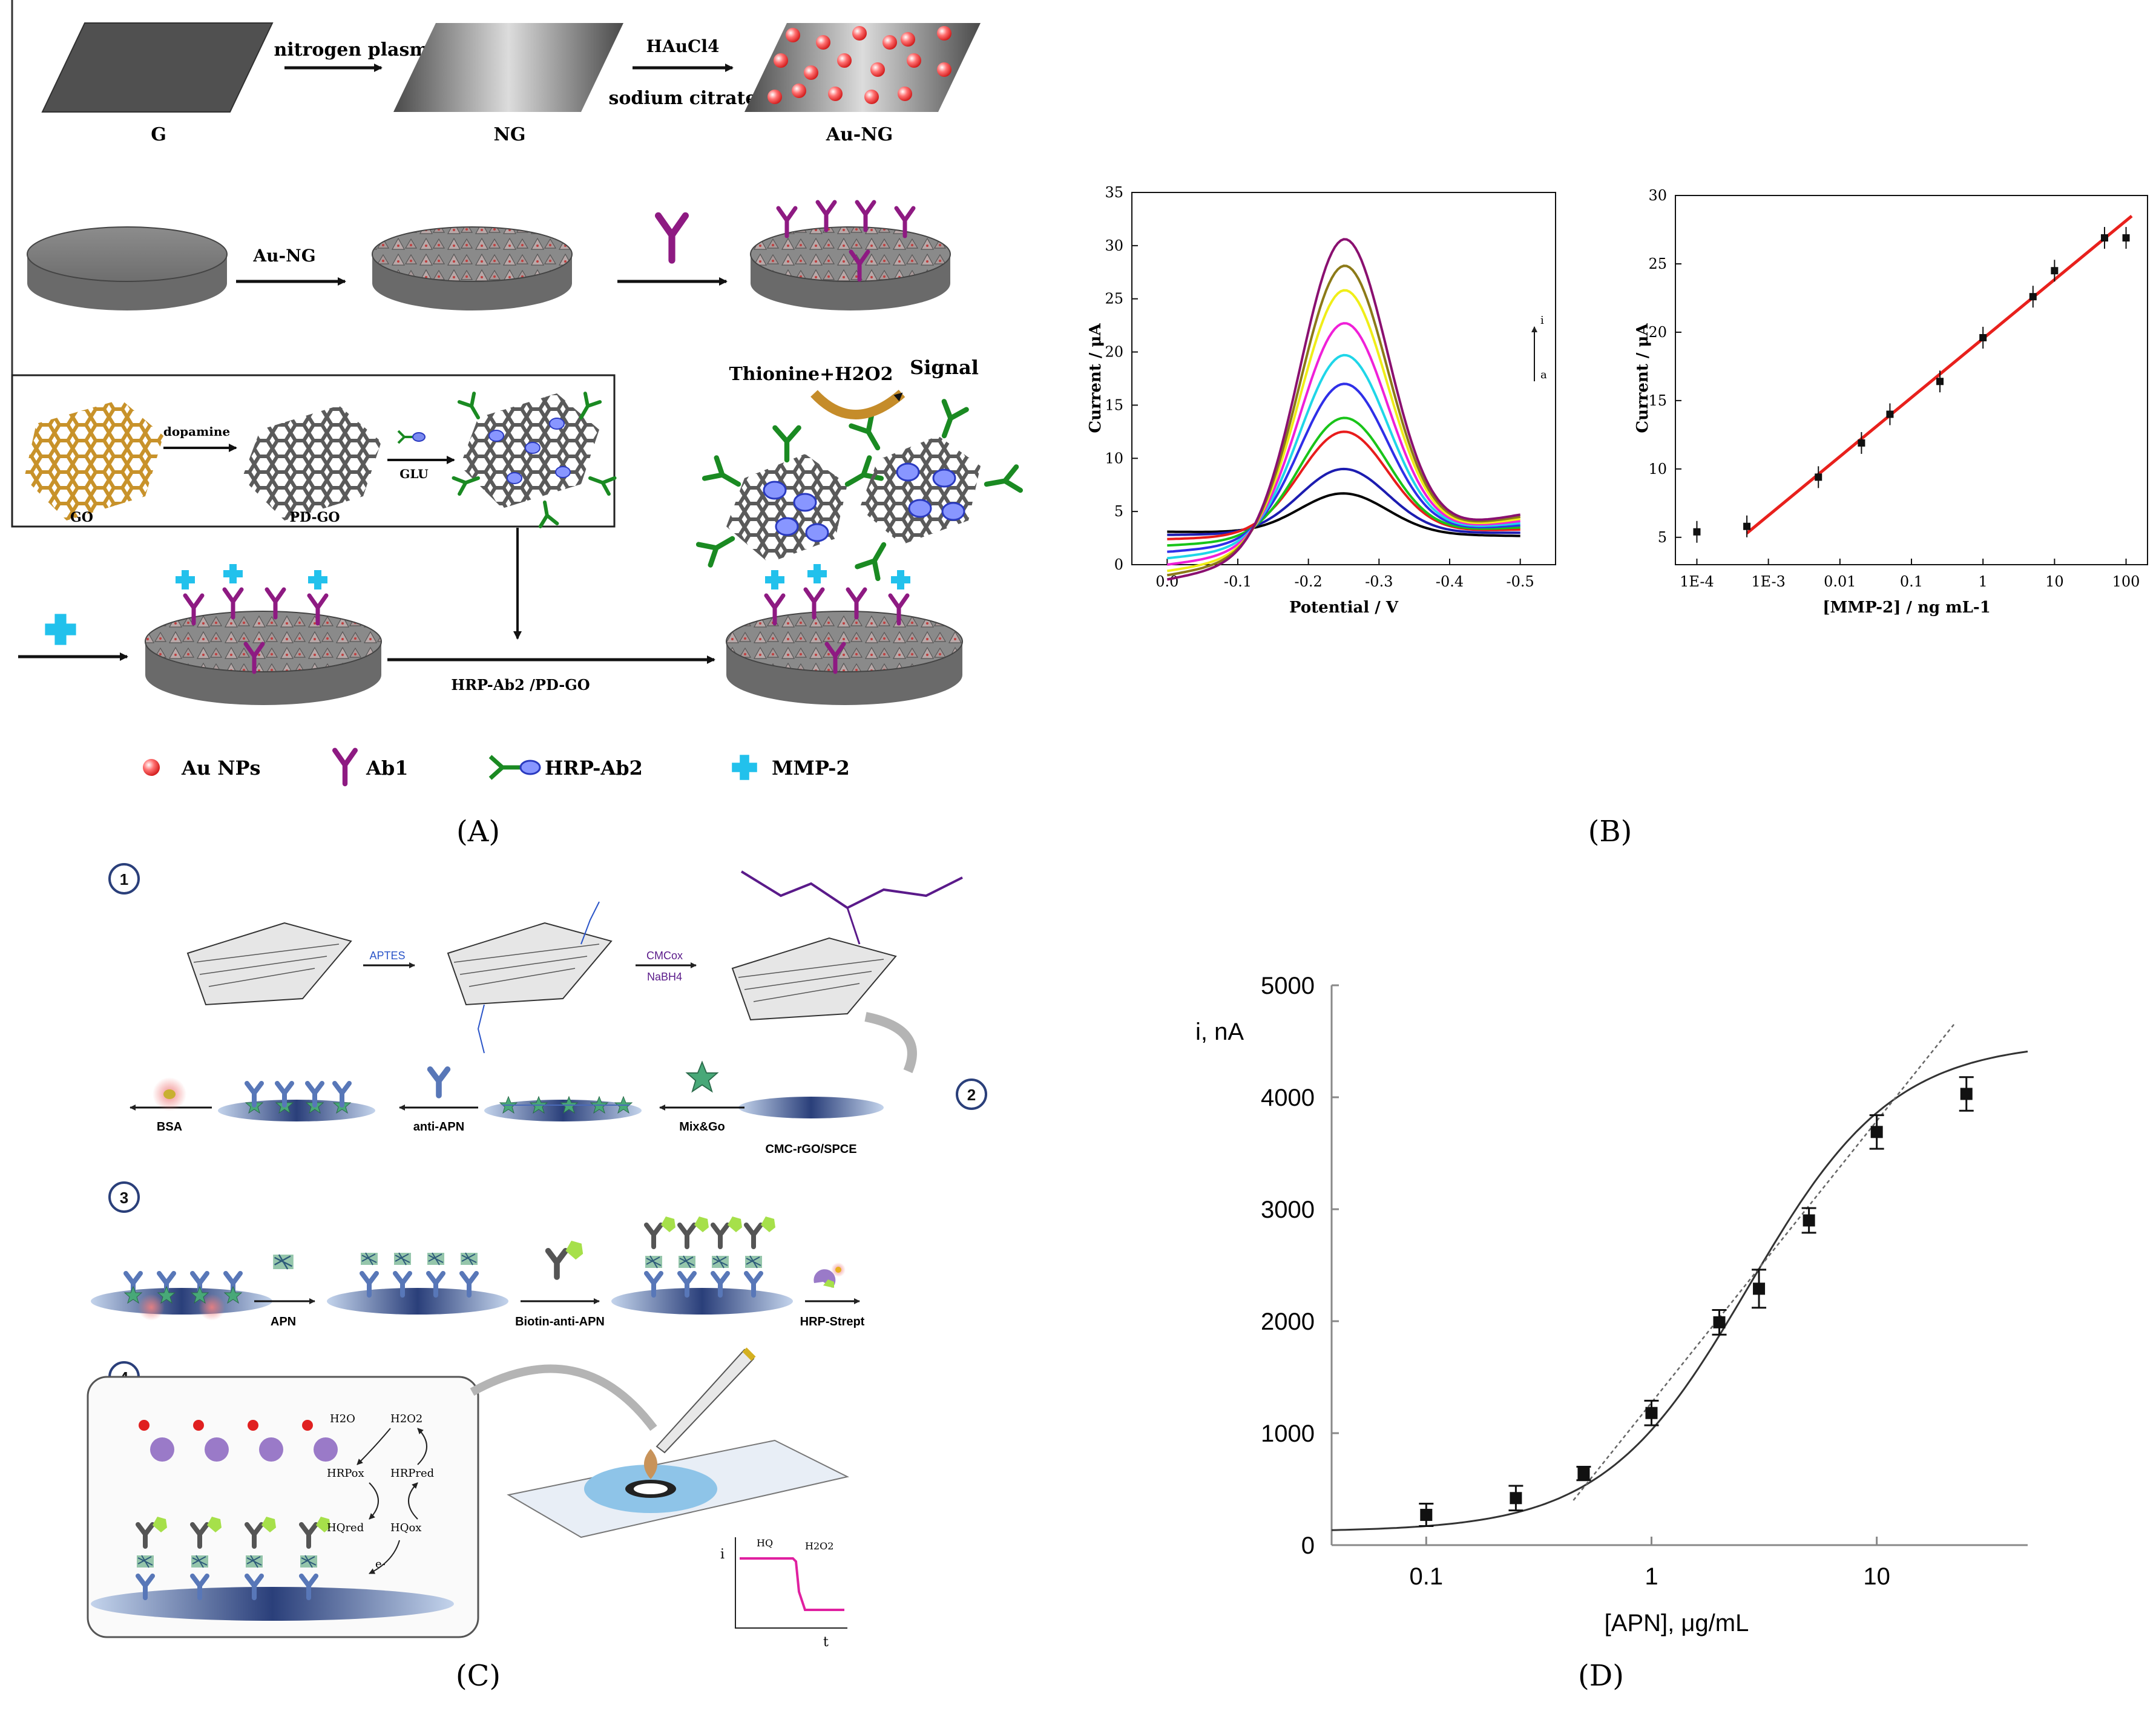 This screenshot has height=1717, width=2156. I want to click on svg-text: 2, so click(971, 1095).